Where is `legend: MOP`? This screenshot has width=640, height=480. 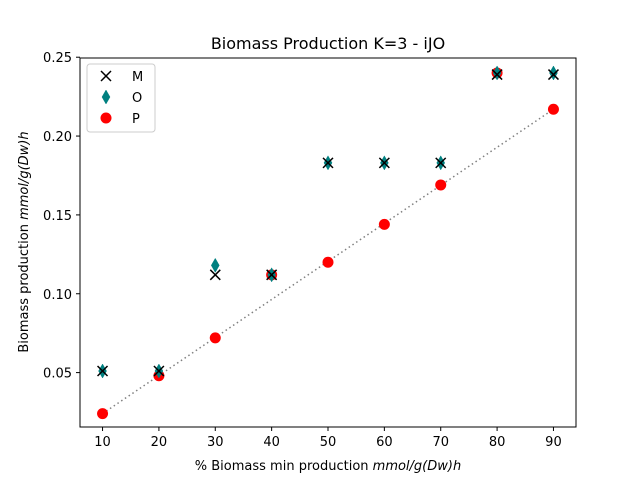
legend: MOP is located at coordinates (121, 98).